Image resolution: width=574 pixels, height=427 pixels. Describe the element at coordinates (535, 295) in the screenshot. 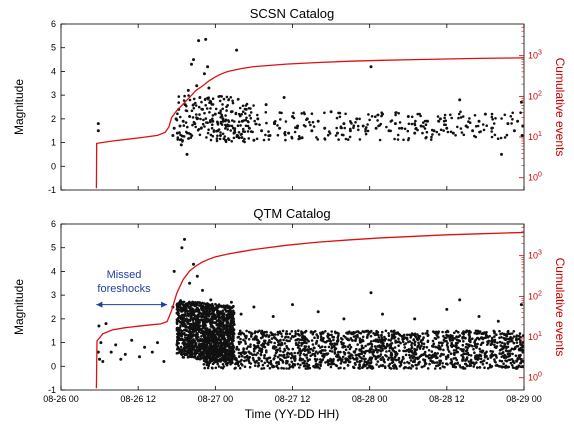

I see `y2-tick-label: 102` at that location.